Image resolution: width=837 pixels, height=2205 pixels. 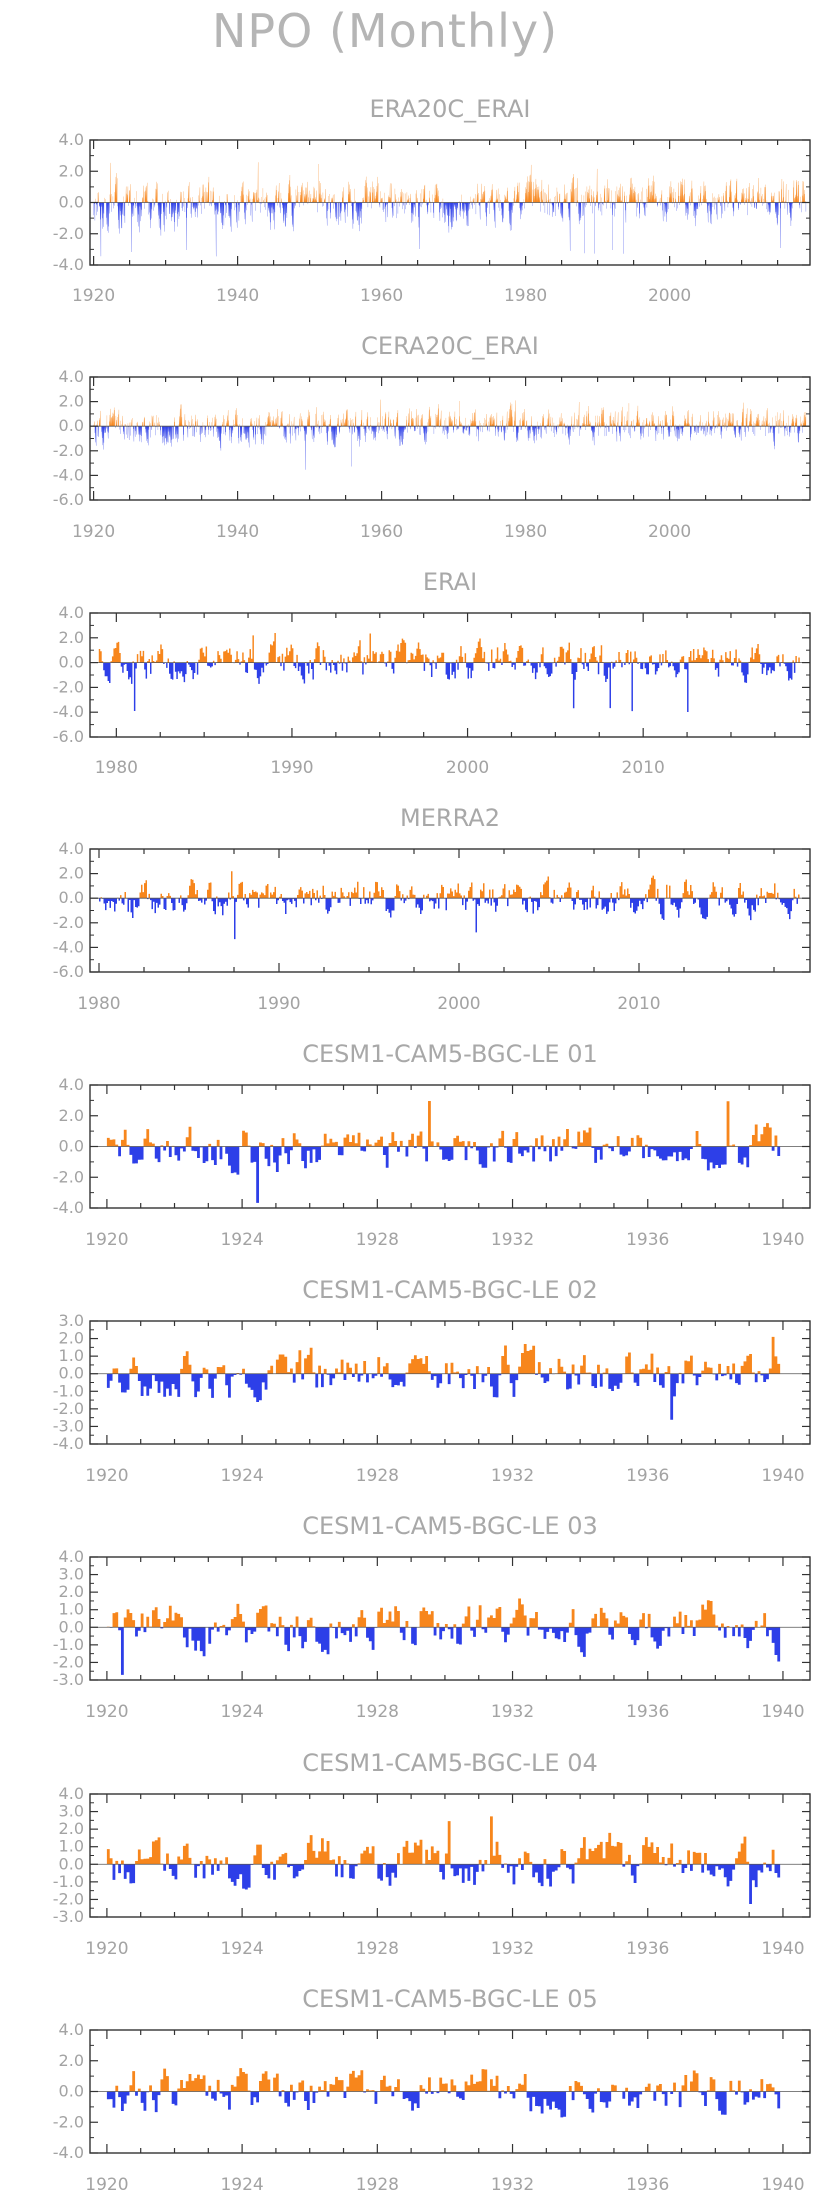 What do you see at coordinates (450, 818) in the screenshot?
I see `panel-title: MERRA2` at bounding box center [450, 818].